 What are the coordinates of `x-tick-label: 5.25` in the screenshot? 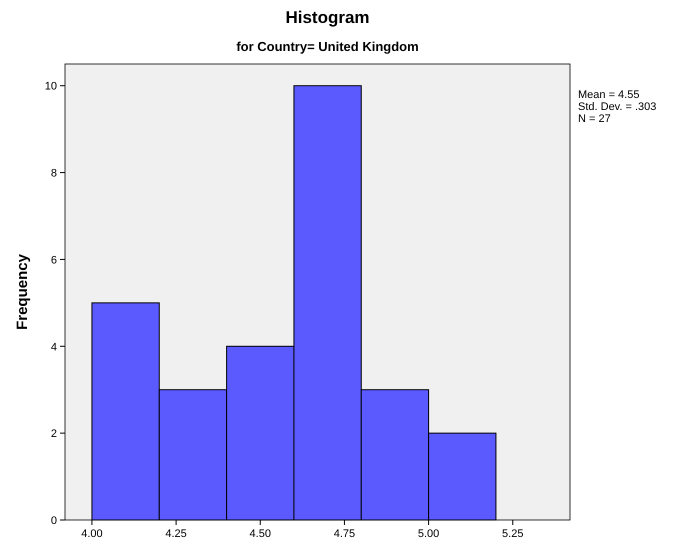 It's located at (513, 534).